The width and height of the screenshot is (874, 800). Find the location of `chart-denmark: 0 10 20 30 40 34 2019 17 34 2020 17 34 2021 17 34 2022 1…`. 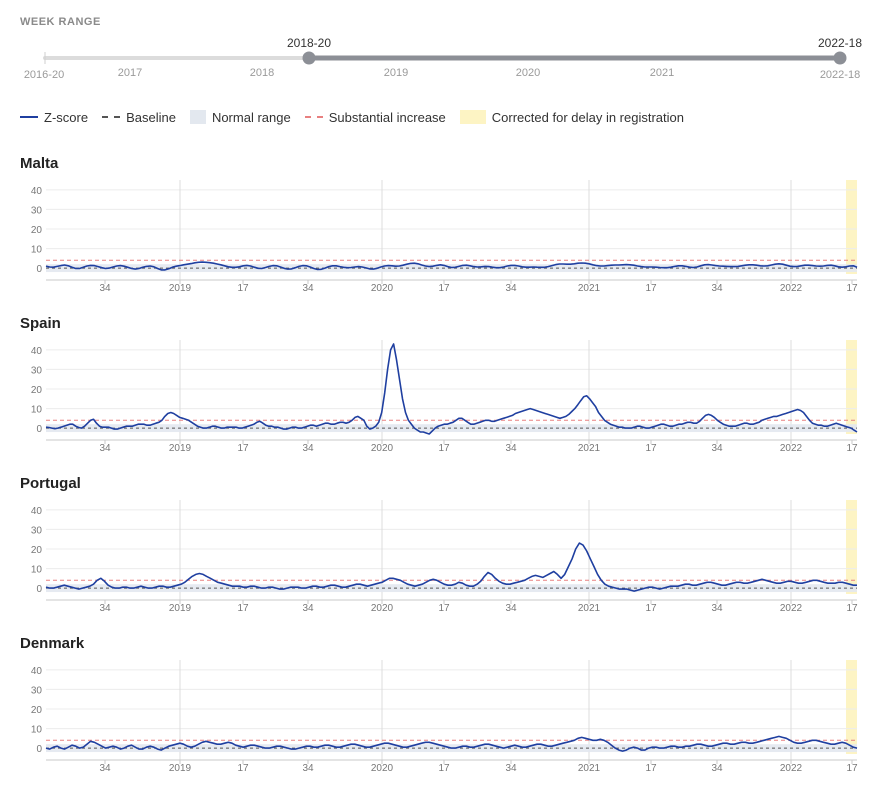

chart-denmark: 0 10 20 30 40 34 2019 17 34 2020 17 34 2021 17 34 2022 1… is located at coordinates (444, 717).